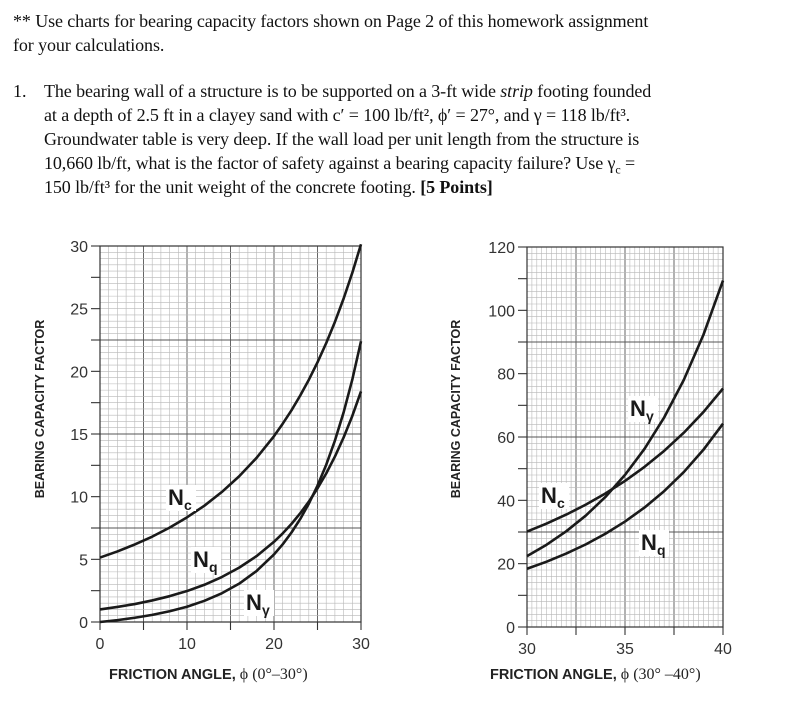 Image resolution: width=808 pixels, height=714 pixels. What do you see at coordinates (20, 91) in the screenshot?
I see `problem-number: 1.` at bounding box center [20, 91].